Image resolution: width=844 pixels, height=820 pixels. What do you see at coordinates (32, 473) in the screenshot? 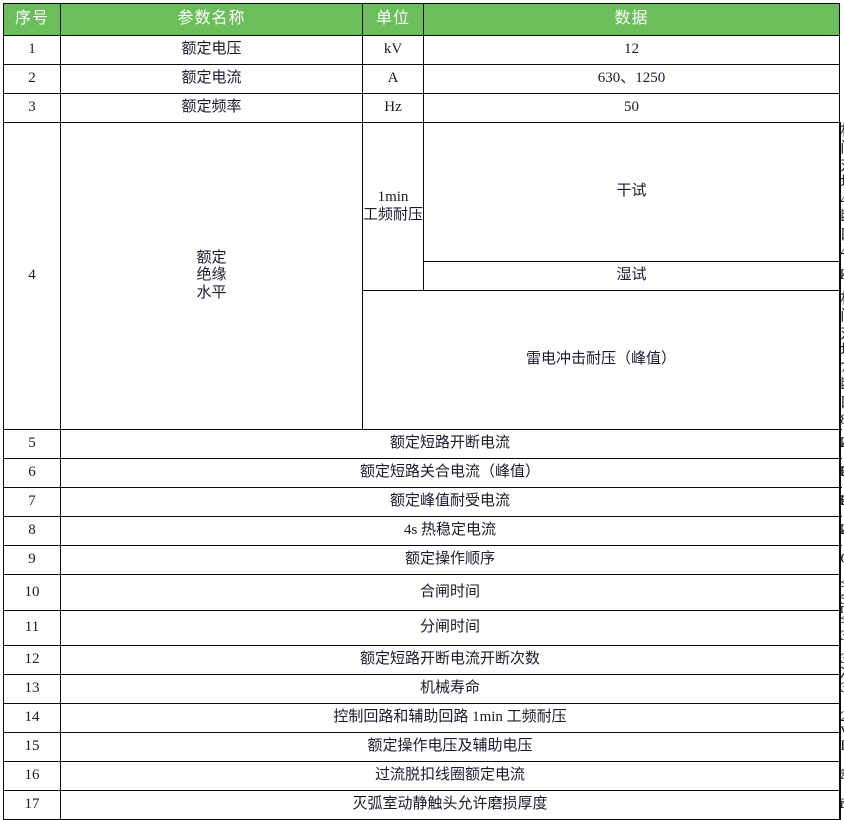
I see `cell-no: 6` at bounding box center [32, 473].